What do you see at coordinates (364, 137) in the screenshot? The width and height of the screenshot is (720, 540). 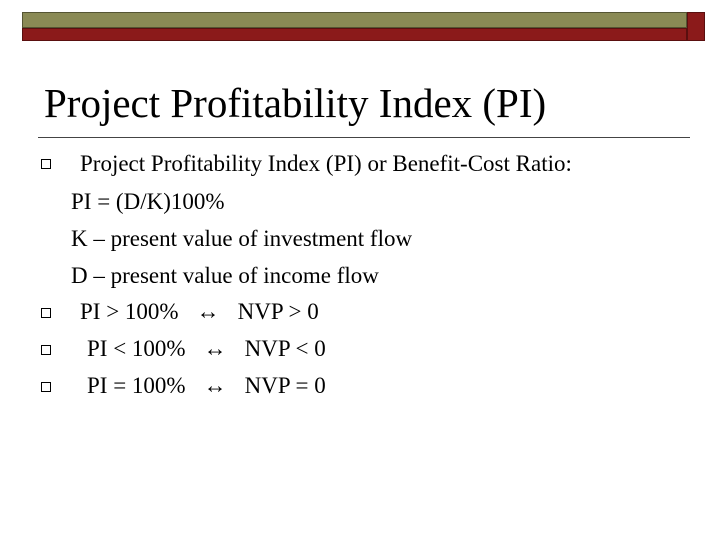 I see `title-divider` at bounding box center [364, 137].